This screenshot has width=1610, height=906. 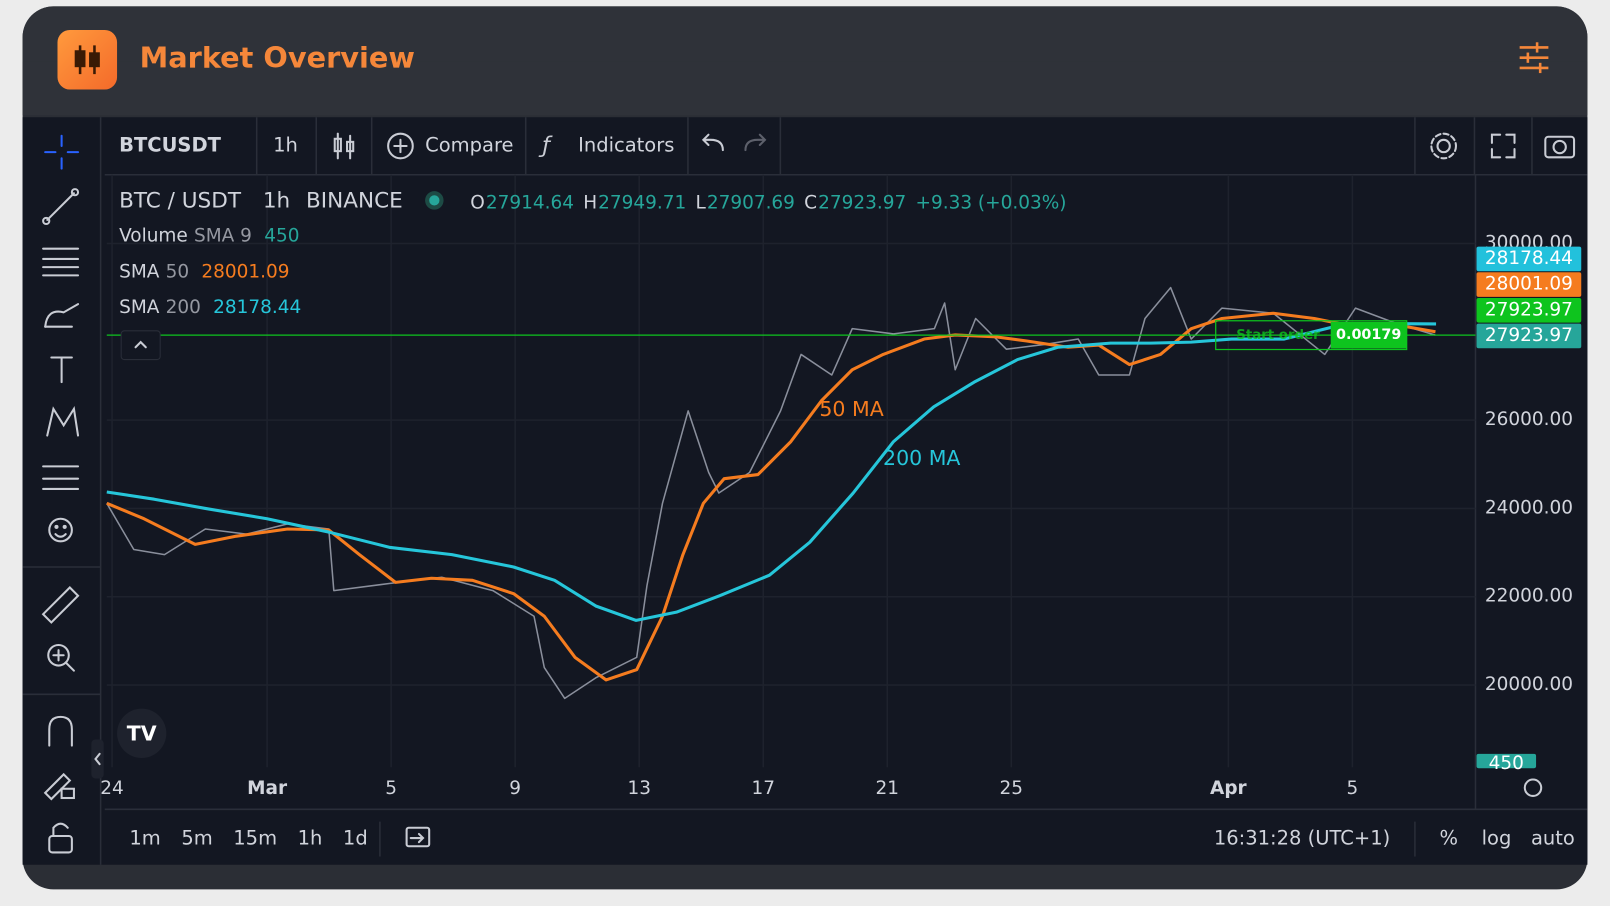 I want to click on order-qty: 0.00179, so click(x=1368, y=335).